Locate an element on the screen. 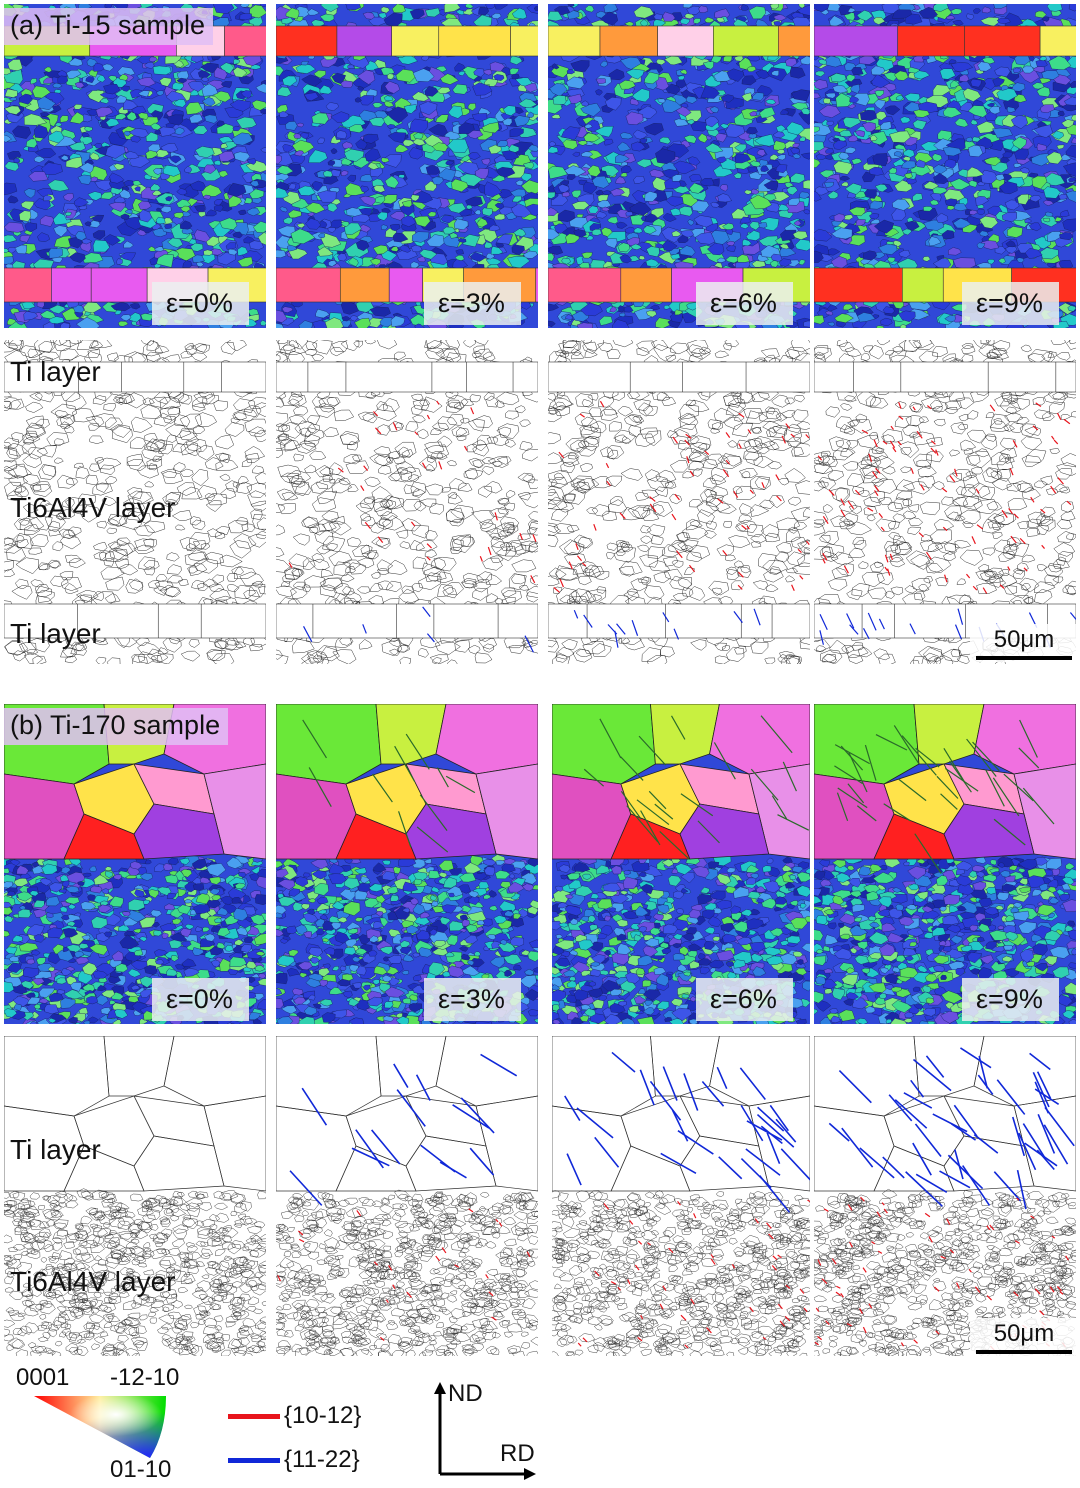 The image size is (1080, 1488). strain-a-0-text: ε=0% is located at coordinates (199, 303).